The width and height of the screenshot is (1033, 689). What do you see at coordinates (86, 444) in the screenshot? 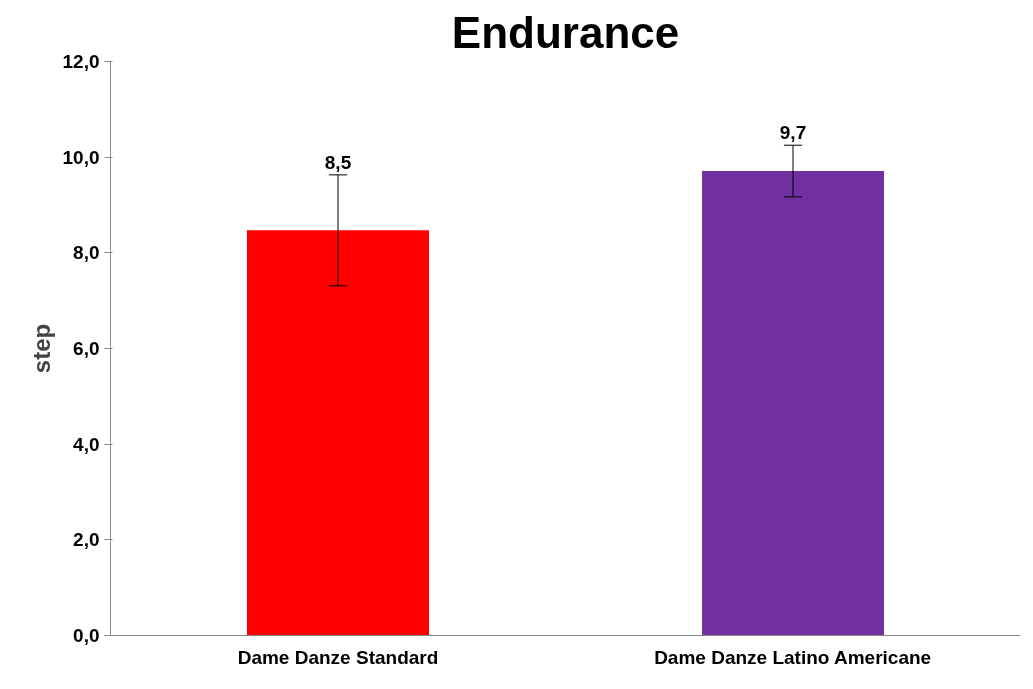
I see `y-tick-label: 4,0` at bounding box center [86, 444].